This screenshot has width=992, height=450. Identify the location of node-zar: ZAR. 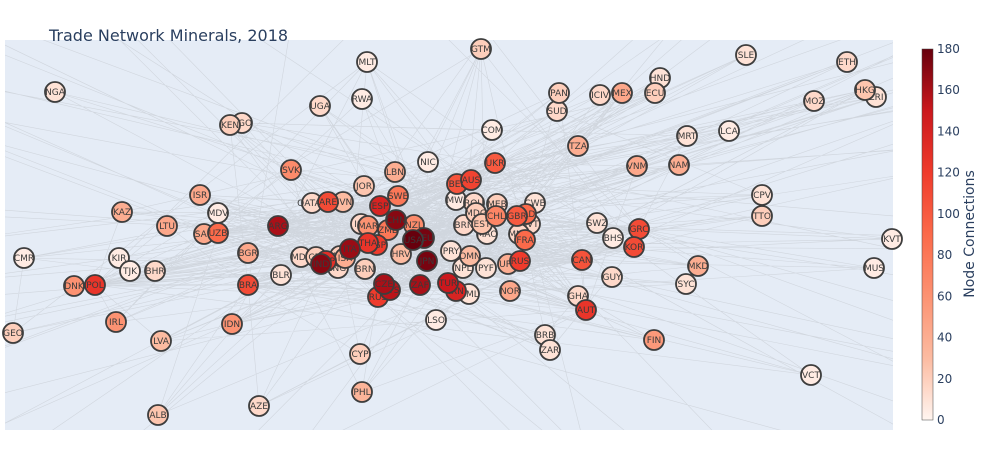
(550, 350).